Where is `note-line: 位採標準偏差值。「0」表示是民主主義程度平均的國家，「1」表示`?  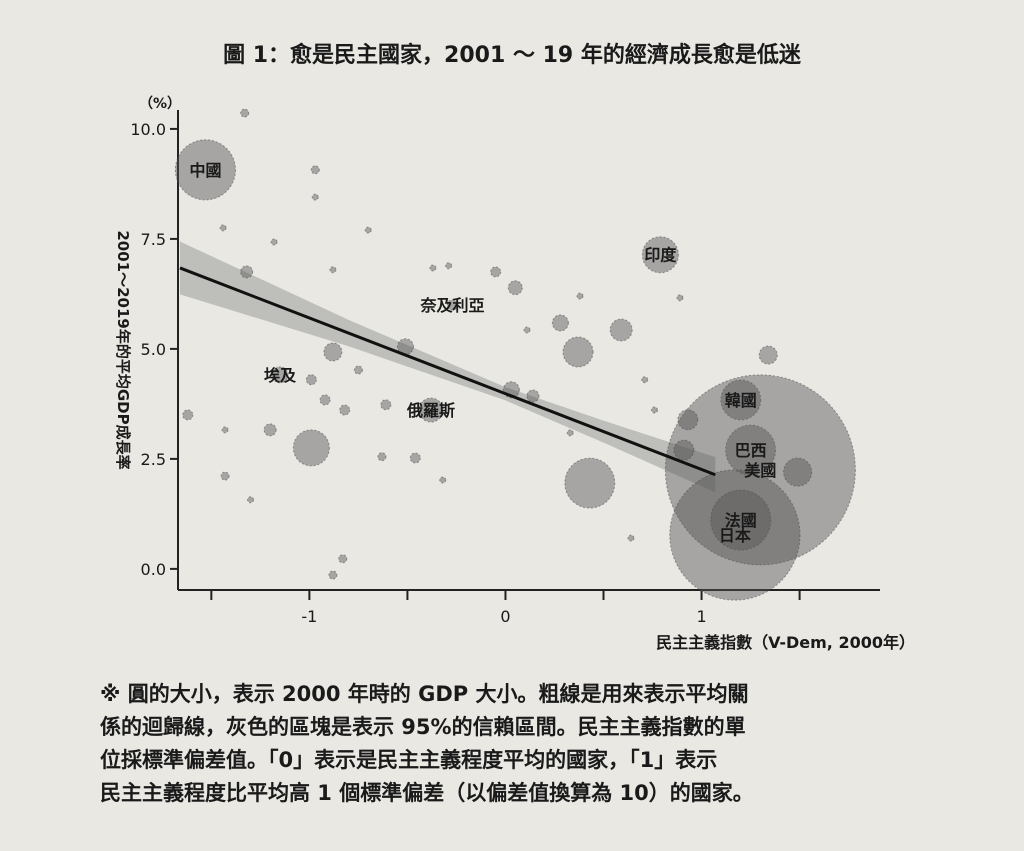 note-line: 位採標準偏差值。「0」表示是民主主義程度平均的國家，「1」表示 is located at coordinates (409, 760).